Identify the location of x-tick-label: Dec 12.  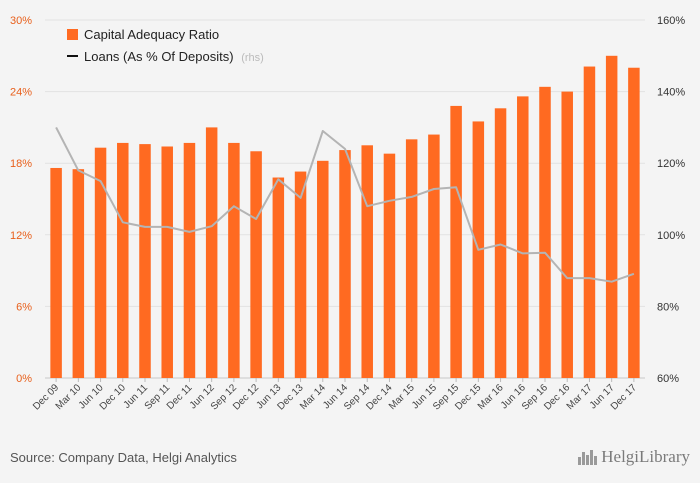
(246, 397).